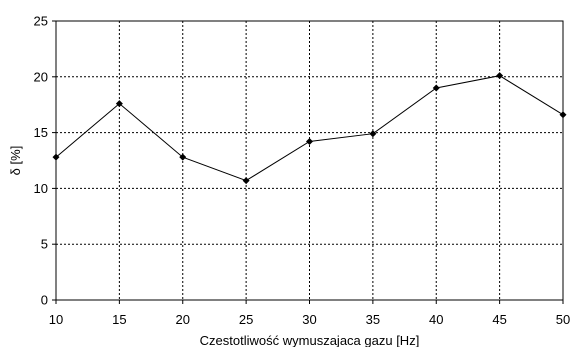  I want to click on y-axis-title: δ [%], so click(15, 161).